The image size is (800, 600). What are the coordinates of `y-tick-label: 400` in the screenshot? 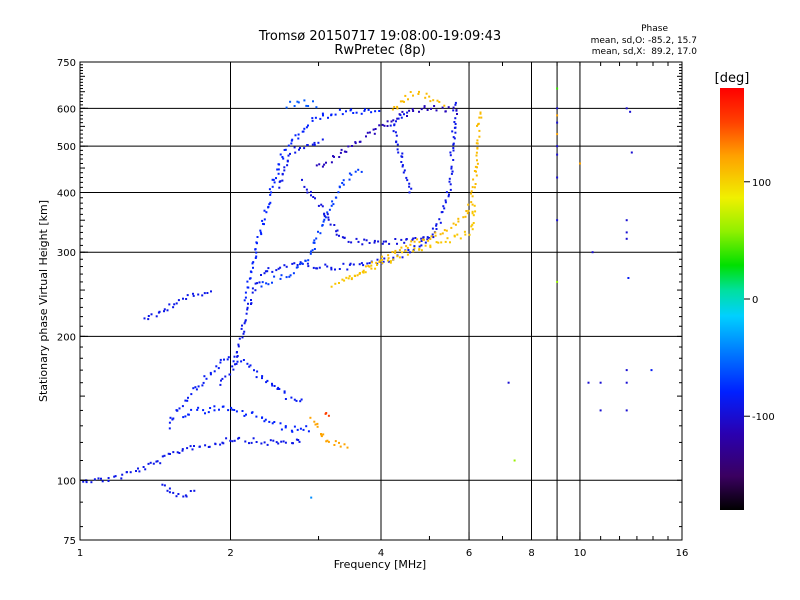 It's located at (66, 193).